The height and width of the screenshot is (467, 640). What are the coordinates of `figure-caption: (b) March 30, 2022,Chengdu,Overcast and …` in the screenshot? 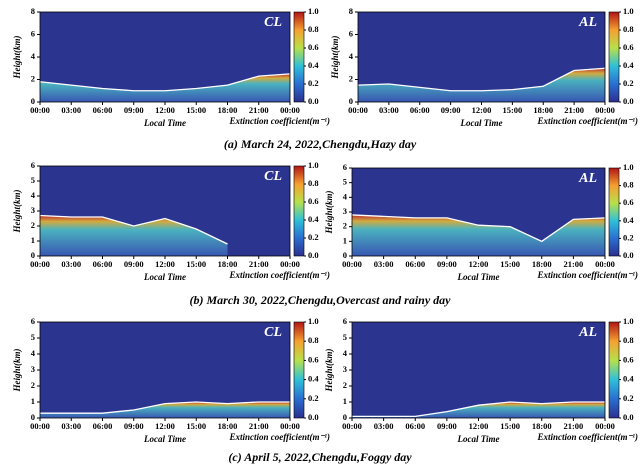 It's located at (320, 300).